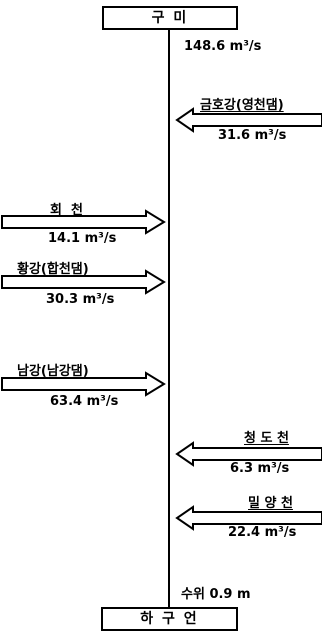 Image resolution: width=322 pixels, height=636 pixels. Describe the element at coordinates (170, 18) in the screenshot. I see `gumi-station-box: 구 미` at that location.